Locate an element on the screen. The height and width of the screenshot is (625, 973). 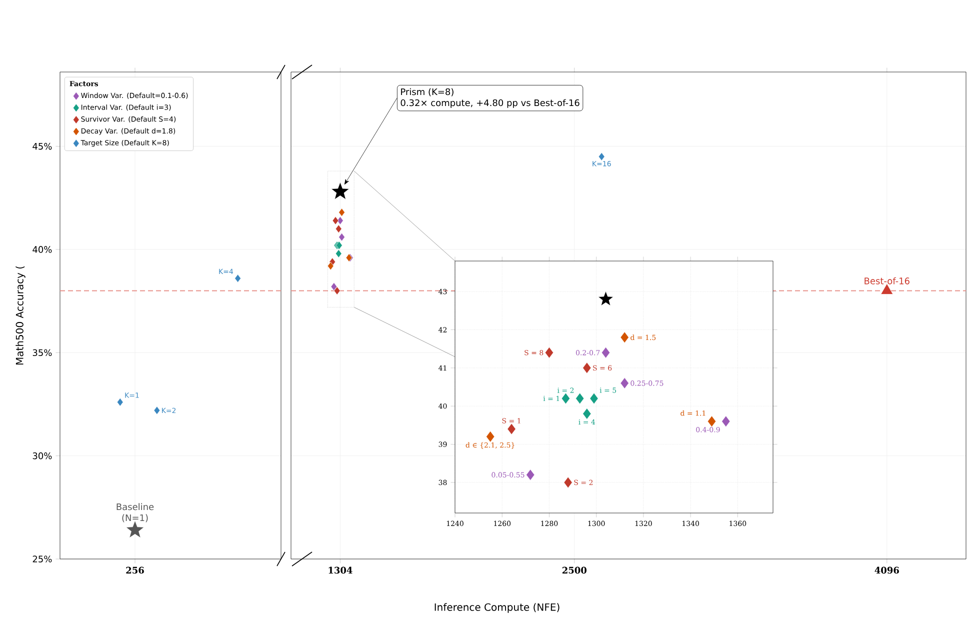
x-tick-label: 256 is located at coordinates (135, 570).